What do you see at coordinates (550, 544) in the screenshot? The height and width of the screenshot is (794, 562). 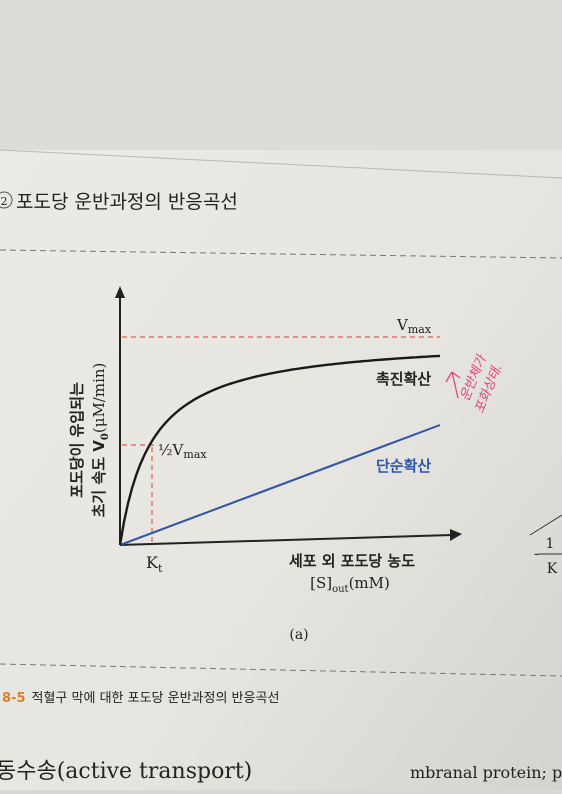 I see `fraction-top: 1` at bounding box center [550, 544].